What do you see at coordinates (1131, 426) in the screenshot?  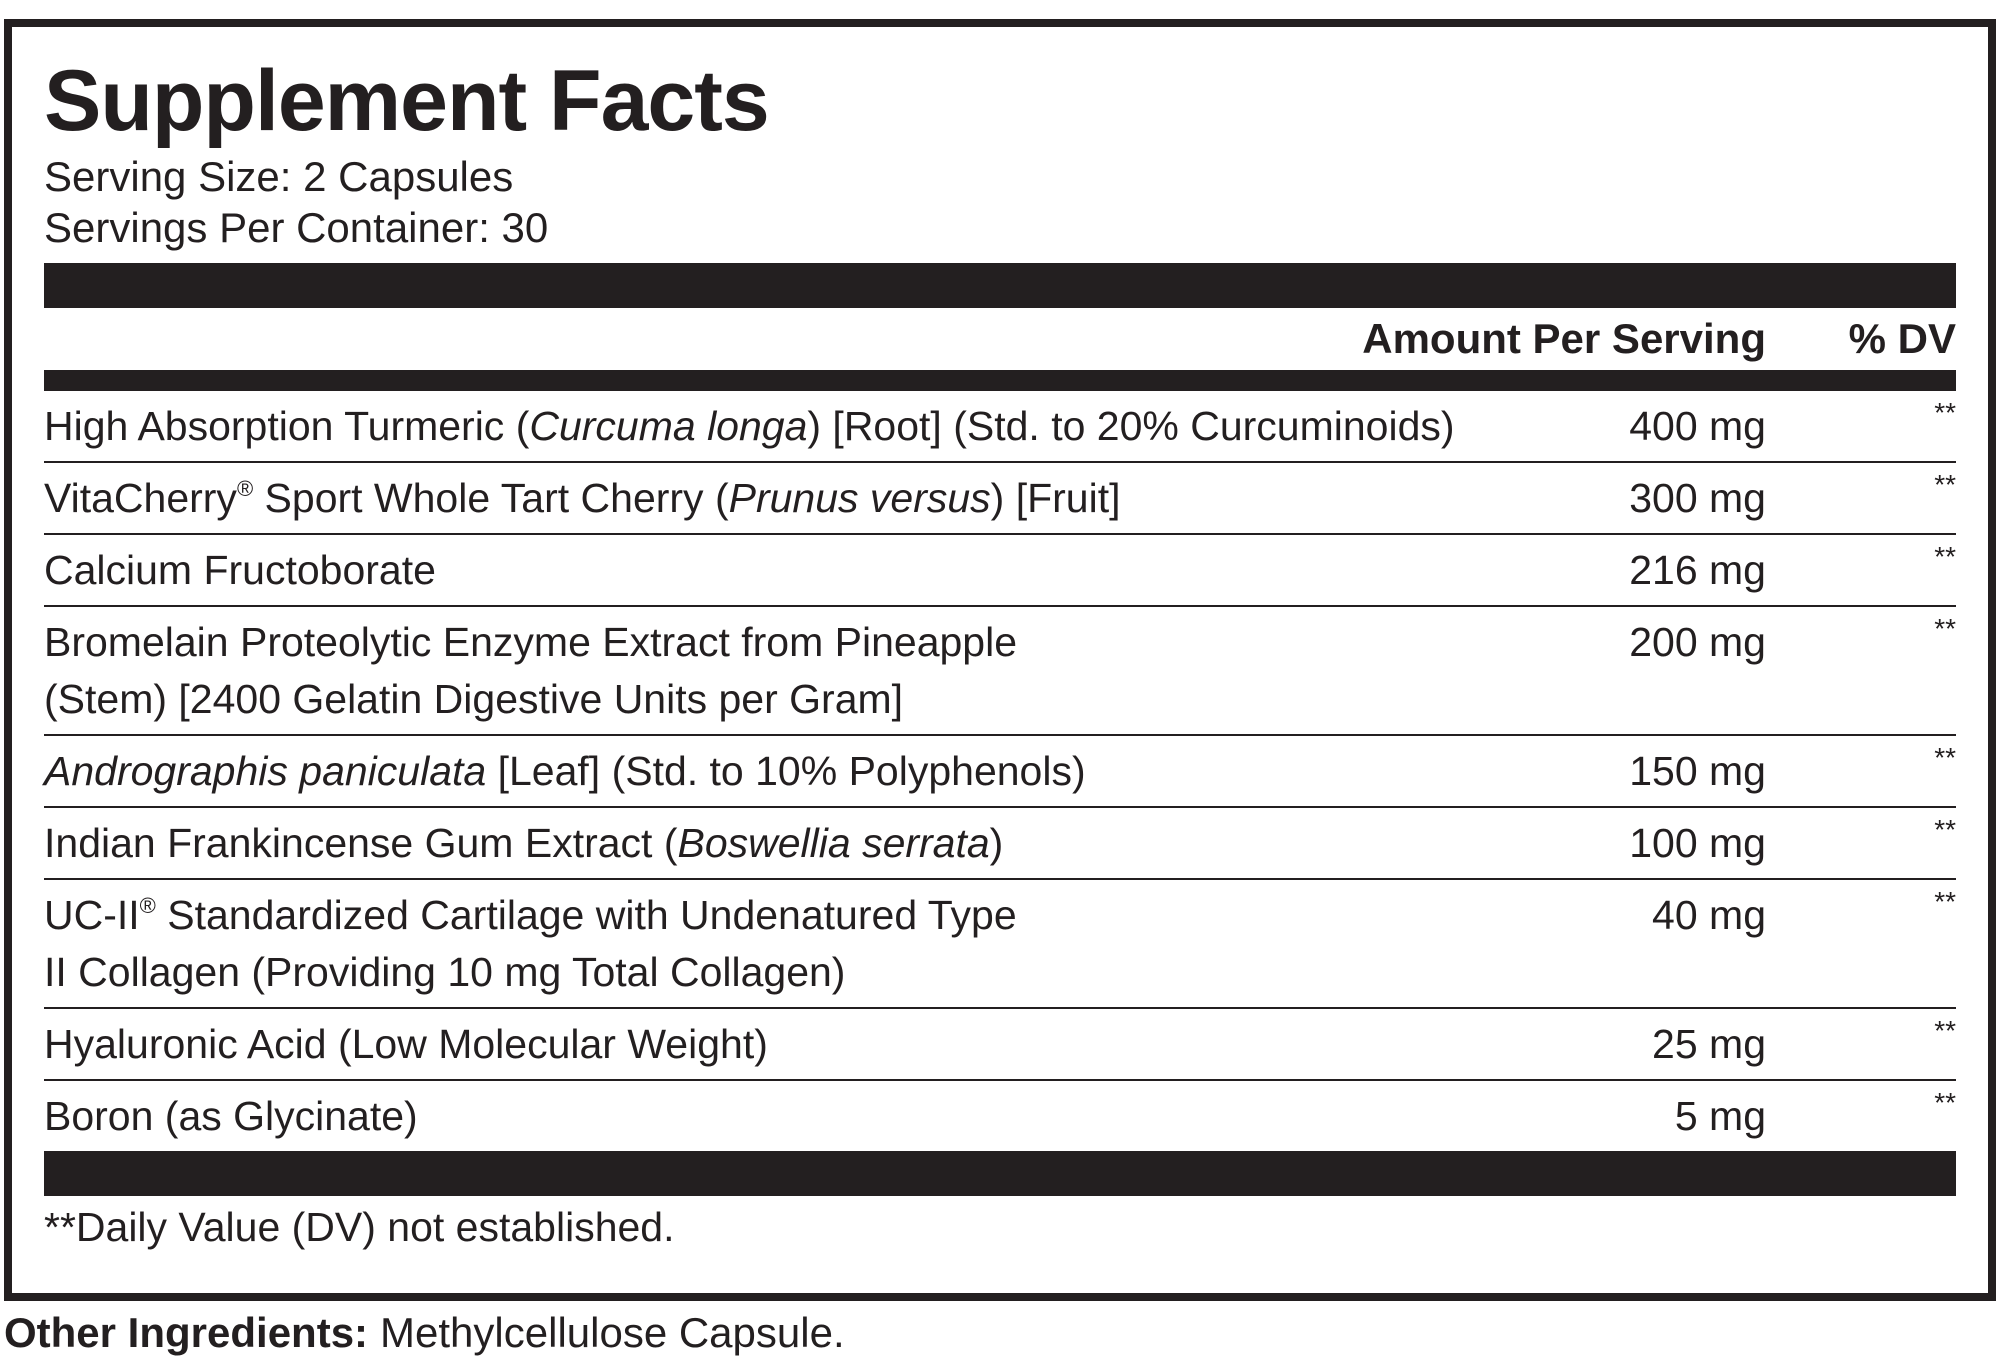 I see `name-text: ) [Root] (Std. to 20% Curcuminoids)` at bounding box center [1131, 426].